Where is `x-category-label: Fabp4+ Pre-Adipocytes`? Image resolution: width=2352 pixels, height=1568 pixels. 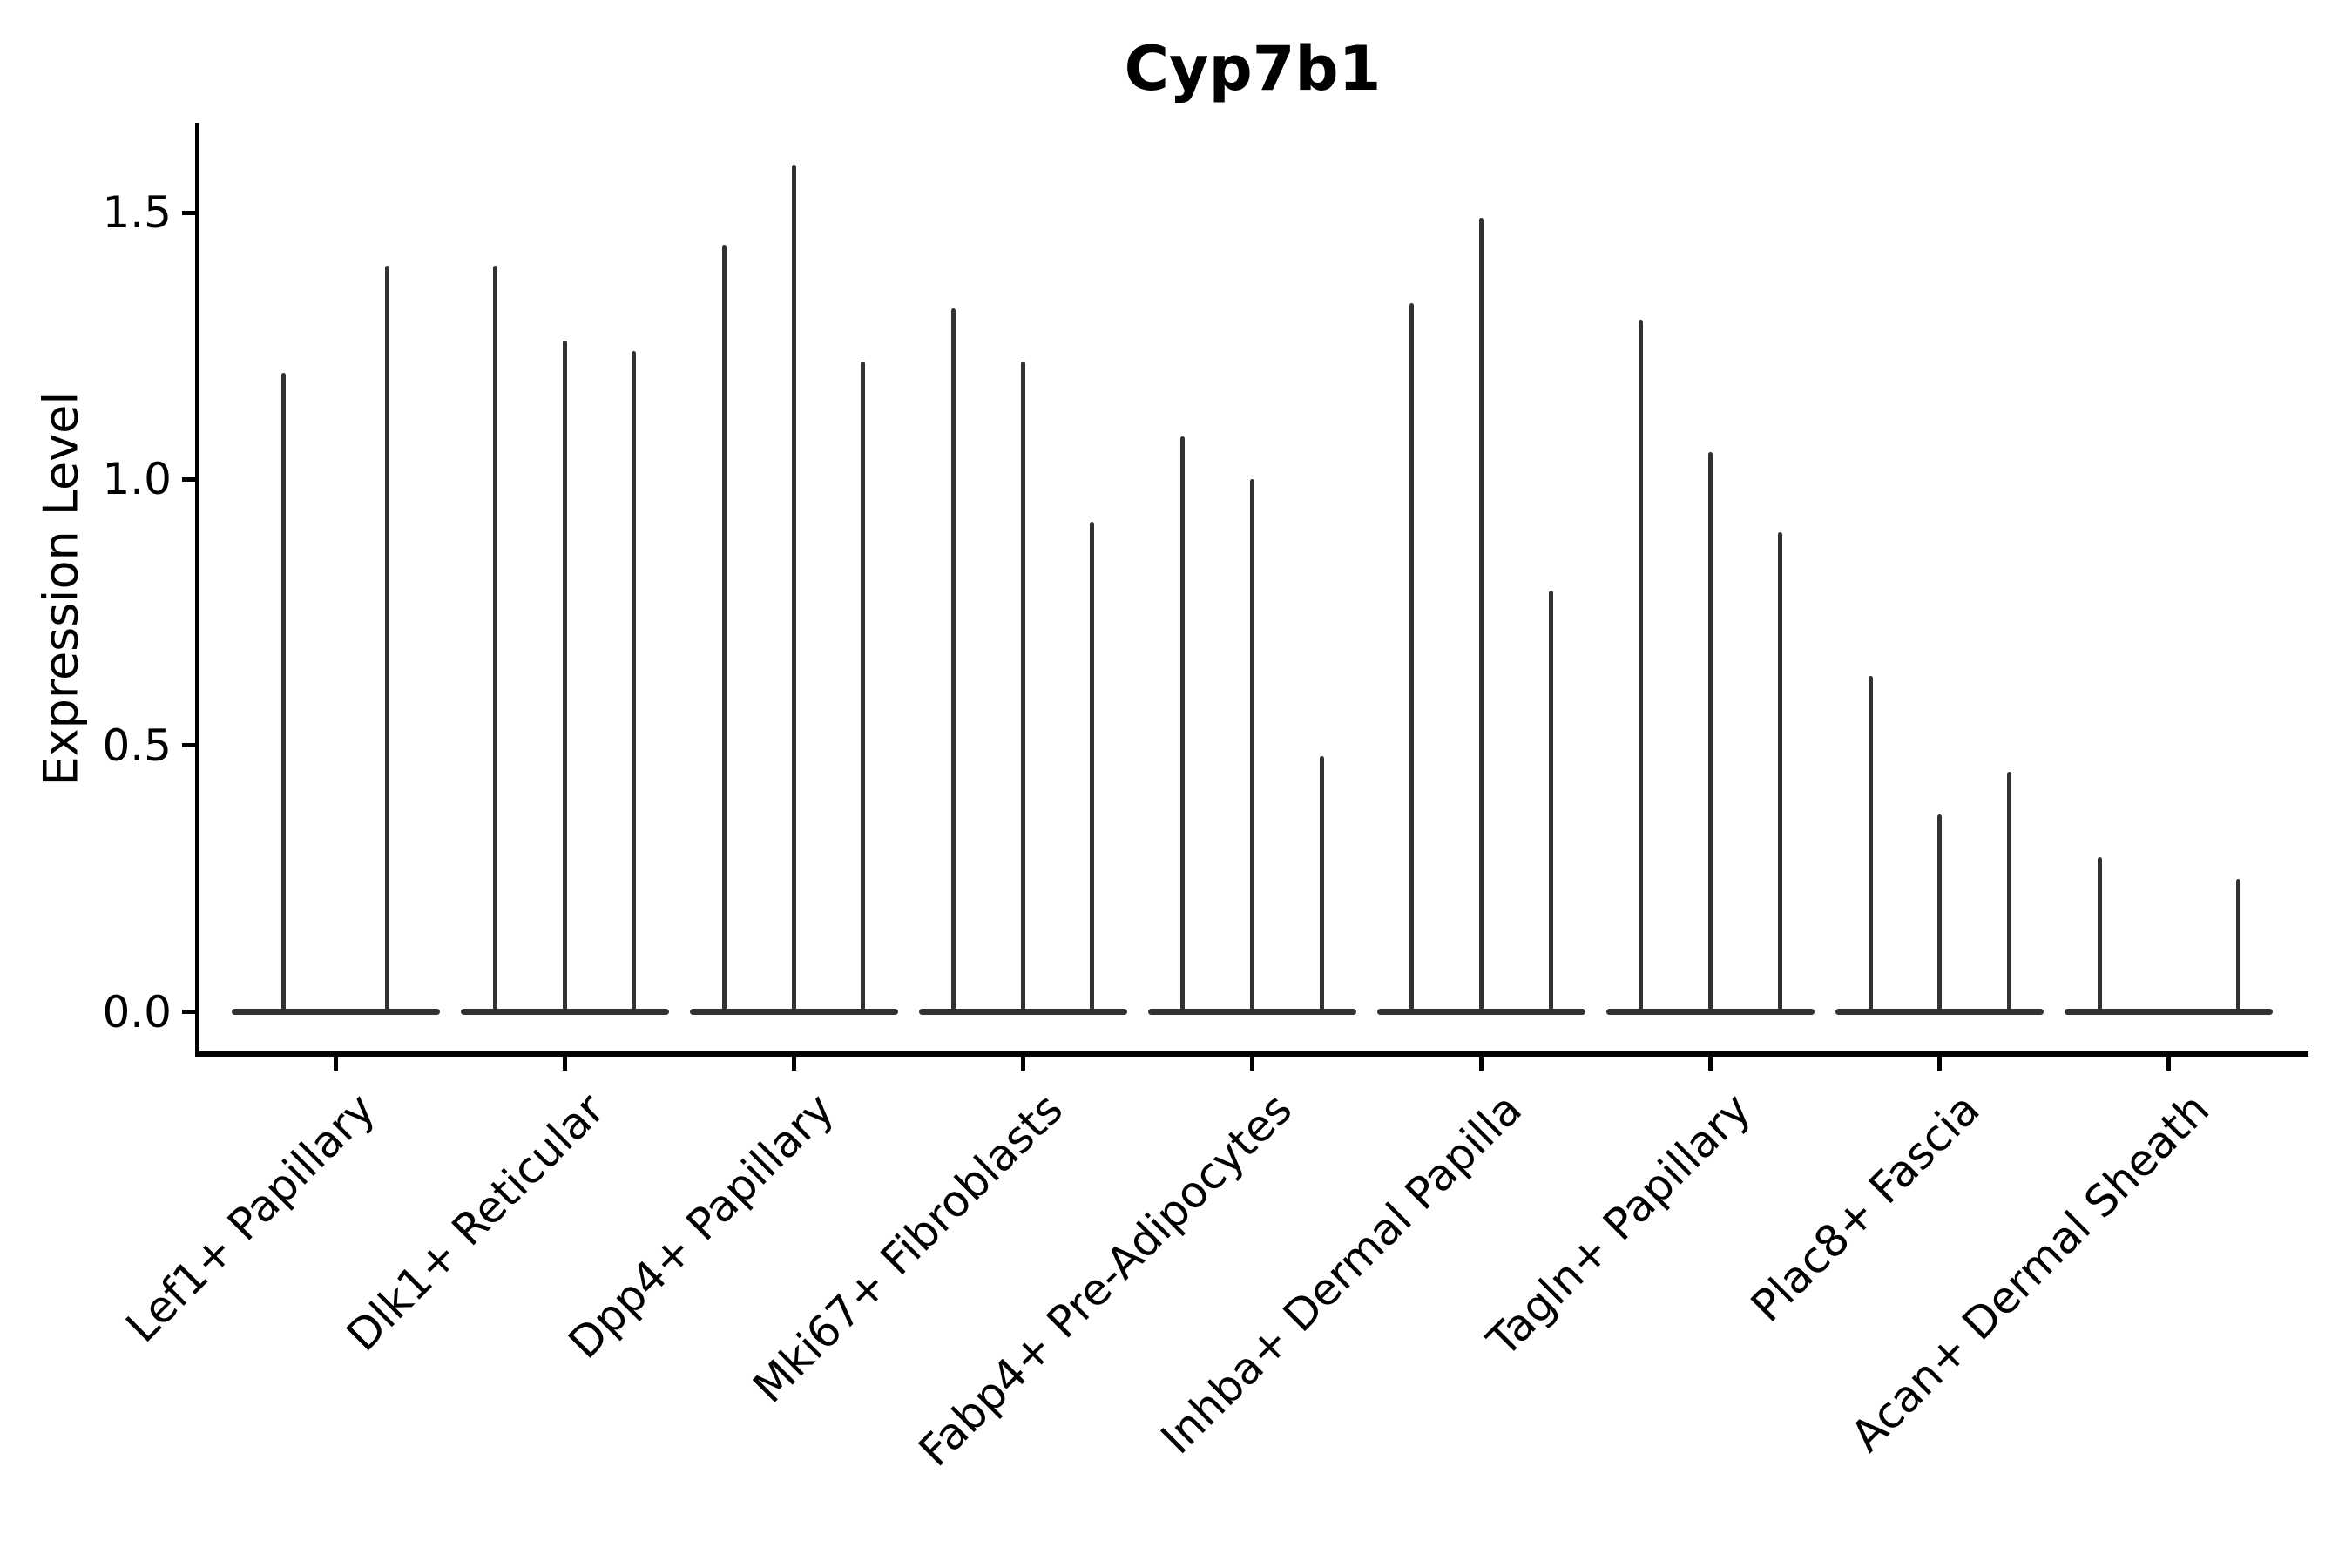
x-category-label: Fabp4+ Pre-Adipocytes is located at coordinates (1105, 1280).